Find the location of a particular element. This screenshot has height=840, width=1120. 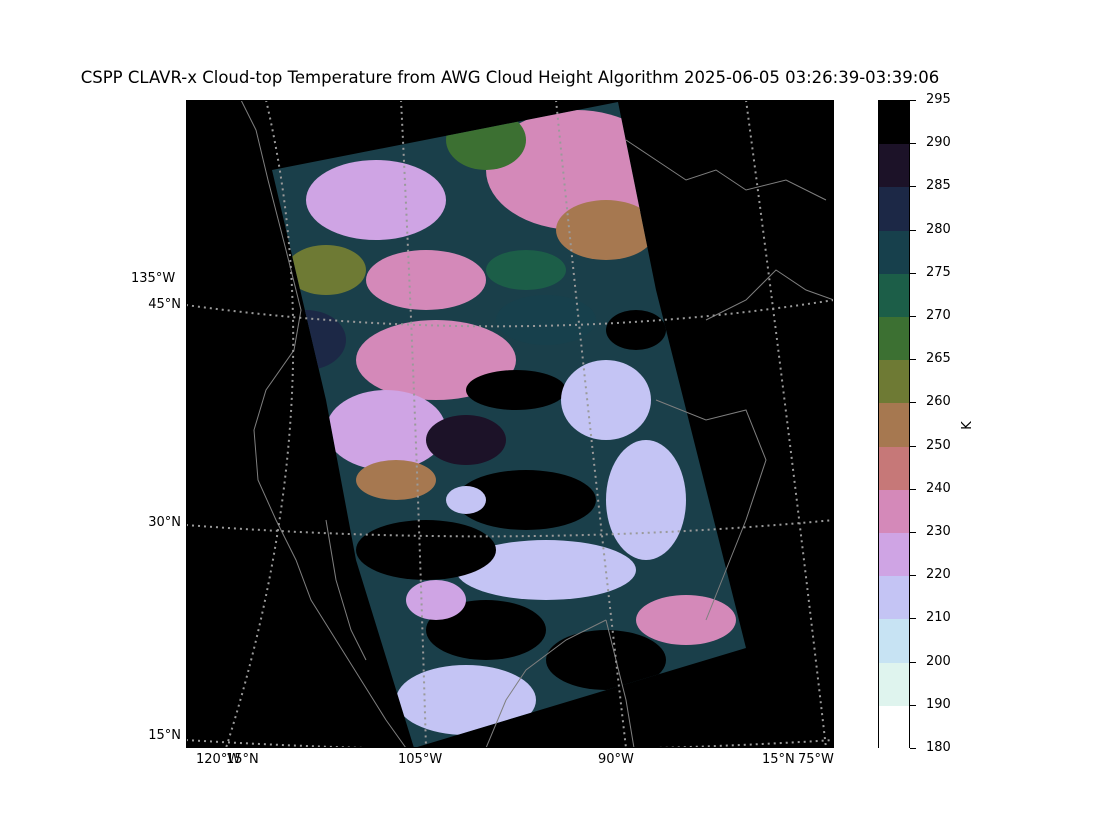

lon-label-120w: 120°W is located at coordinates (218, 759).